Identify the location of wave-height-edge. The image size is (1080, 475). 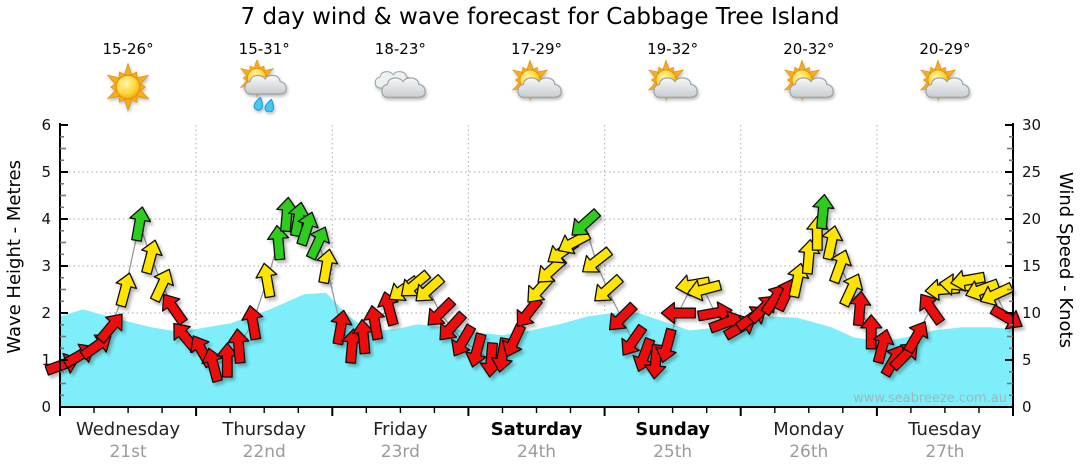
(536, 316).